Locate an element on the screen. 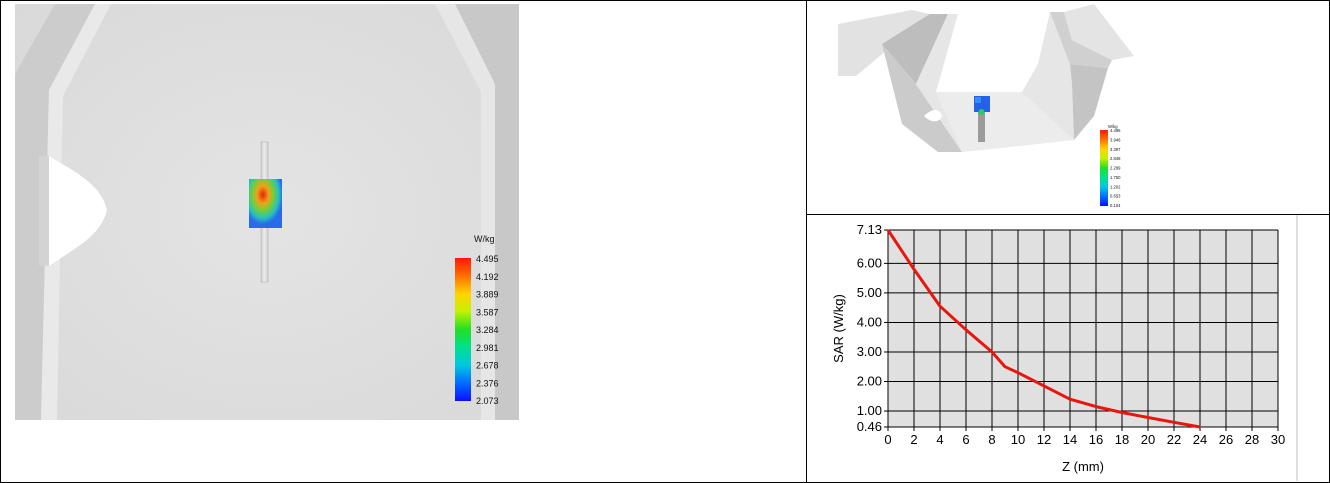 Image resolution: width=1330 pixels, height=483 pixels. left-legend-value: 2.073 is located at coordinates (487, 401).